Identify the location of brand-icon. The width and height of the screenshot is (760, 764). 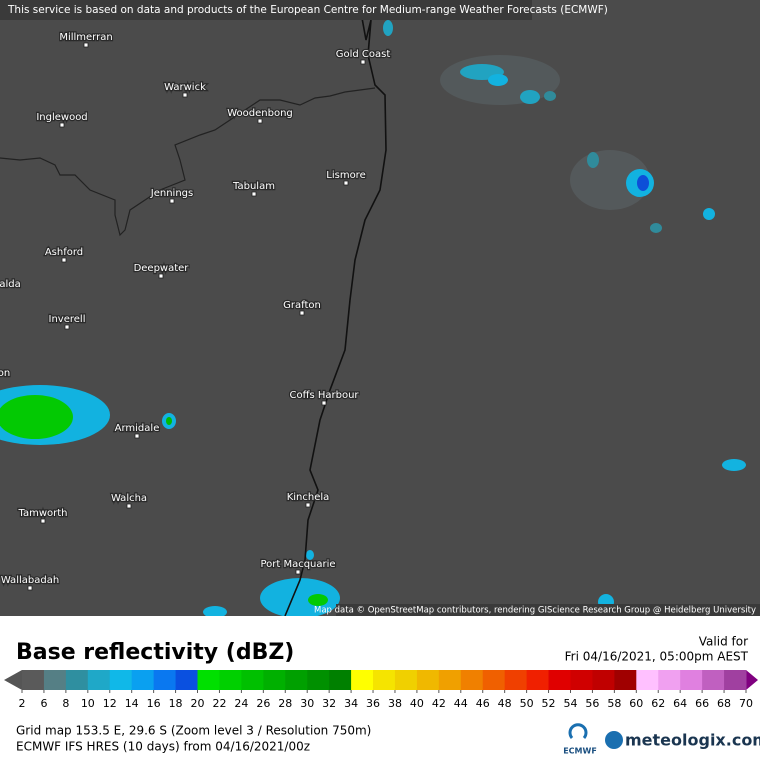
(614, 740).